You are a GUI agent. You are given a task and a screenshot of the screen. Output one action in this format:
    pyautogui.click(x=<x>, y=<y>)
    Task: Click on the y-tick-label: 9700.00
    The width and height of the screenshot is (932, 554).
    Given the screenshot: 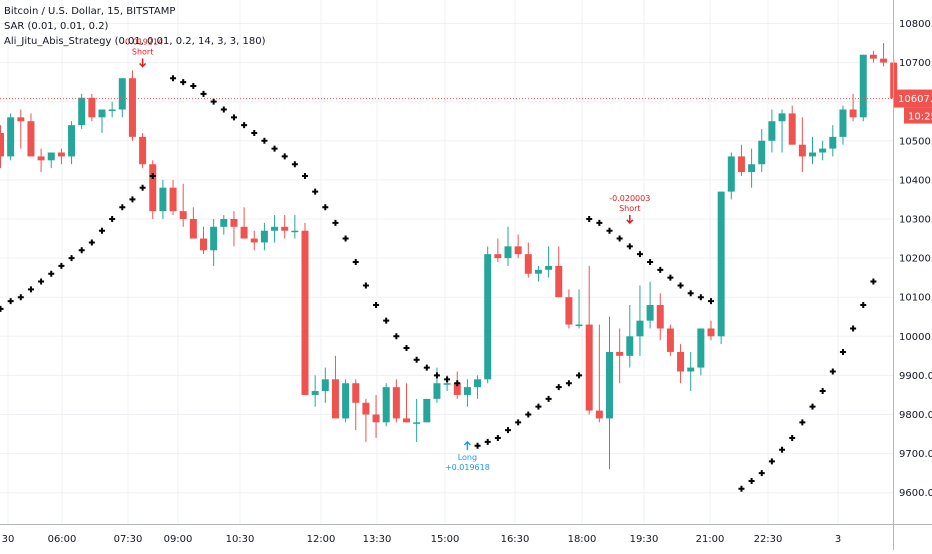 What is the action you would take?
    pyautogui.click(x=915, y=454)
    